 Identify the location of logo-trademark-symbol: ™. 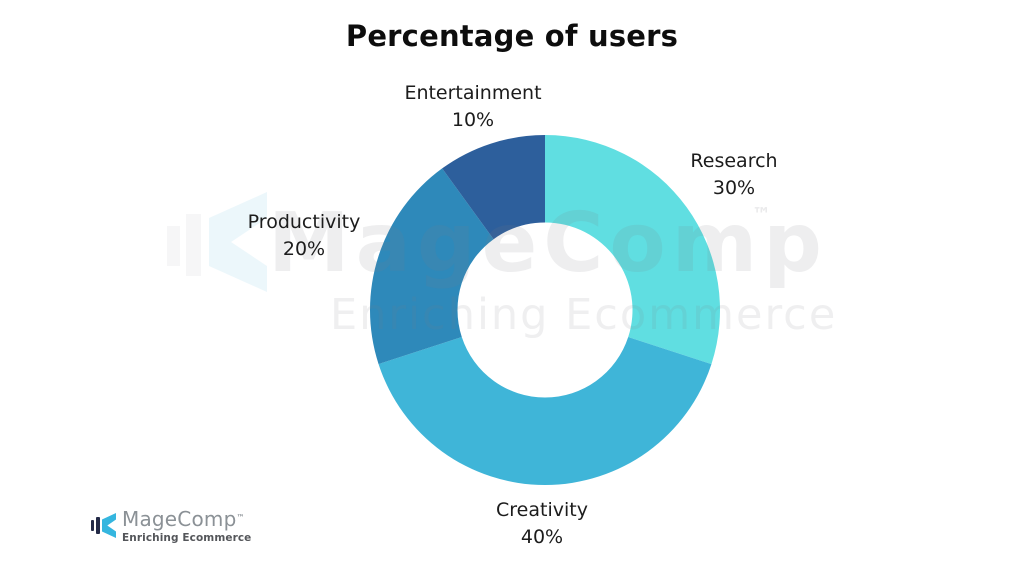
(240, 517).